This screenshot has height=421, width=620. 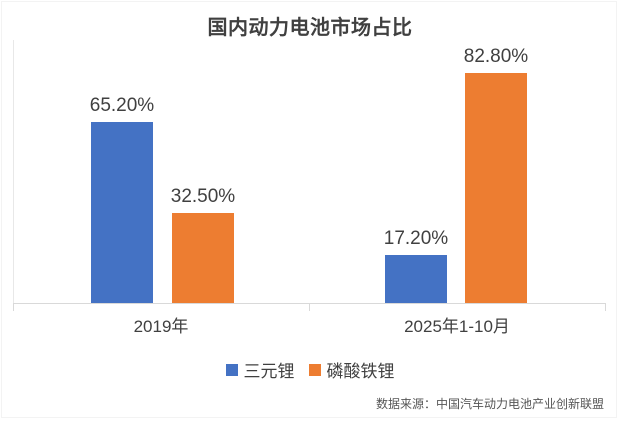 I want to click on category-label-2019: 2019年, so click(x=161, y=326).